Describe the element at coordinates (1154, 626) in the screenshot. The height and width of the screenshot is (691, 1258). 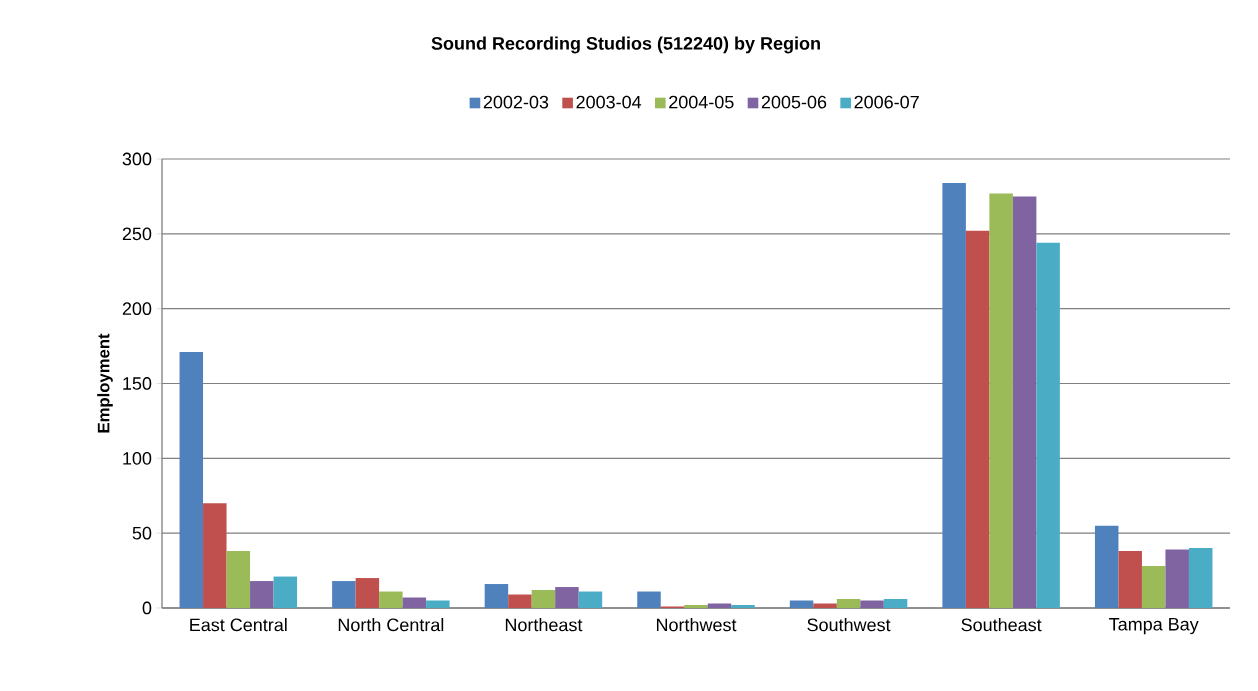
I see `x-tick-label: Tampa Bay` at that location.